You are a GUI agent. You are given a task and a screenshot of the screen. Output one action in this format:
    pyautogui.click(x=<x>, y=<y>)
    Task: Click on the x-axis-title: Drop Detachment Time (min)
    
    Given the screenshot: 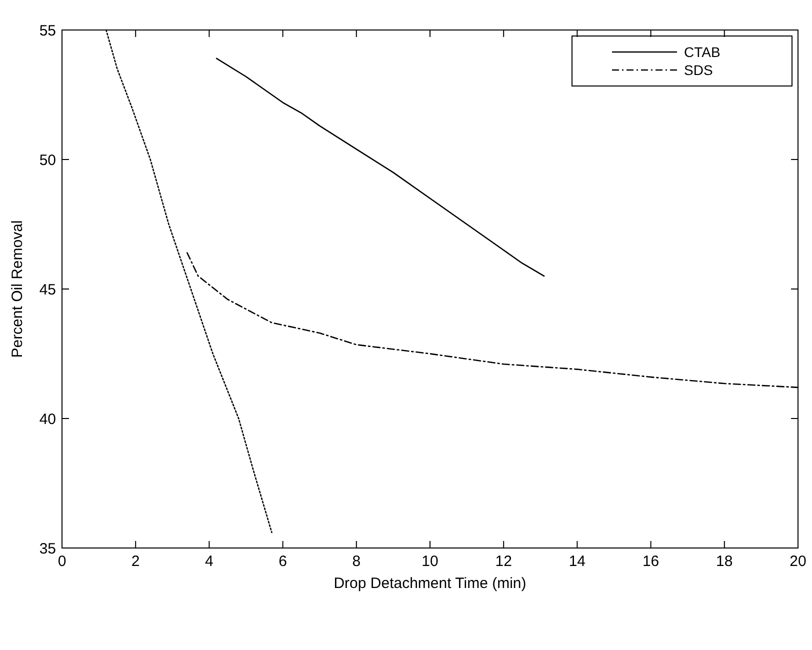 What is the action you would take?
    pyautogui.click(x=430, y=583)
    